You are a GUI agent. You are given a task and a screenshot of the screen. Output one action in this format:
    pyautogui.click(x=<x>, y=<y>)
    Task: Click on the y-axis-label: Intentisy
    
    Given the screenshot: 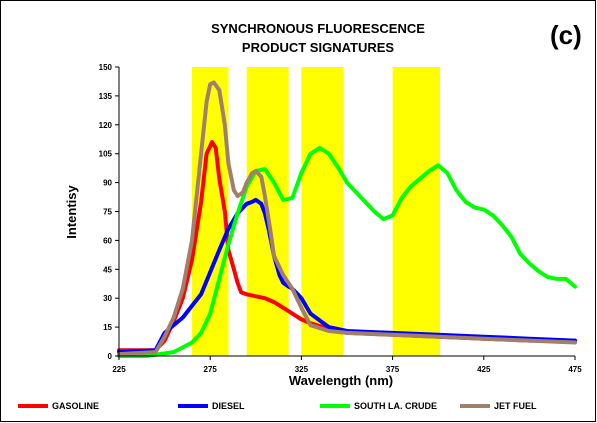 What is the action you would take?
    pyautogui.click(x=71, y=212)
    